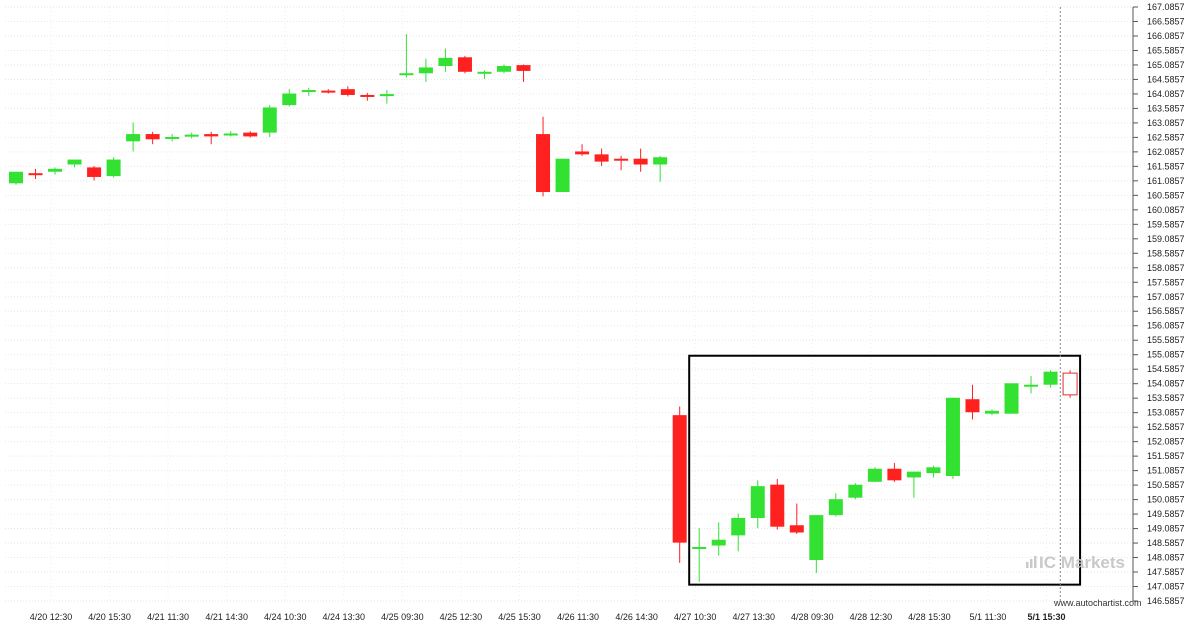 Image resolution: width=1200 pixels, height=630 pixels. What do you see at coordinates (1166, 500) in the screenshot?
I see `y-tick-label: 150.0857` at bounding box center [1166, 500].